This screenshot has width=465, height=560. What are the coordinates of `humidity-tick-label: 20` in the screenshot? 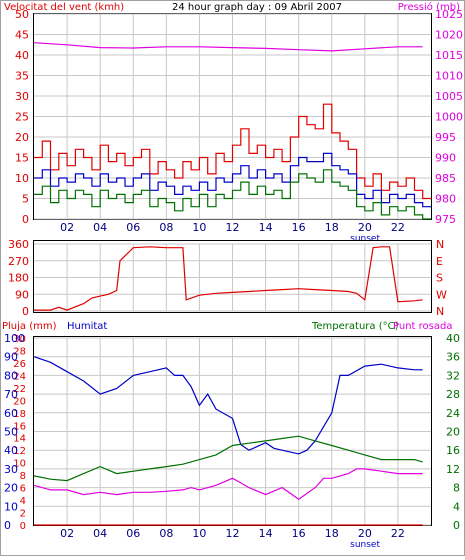 It's located at (11, 488).